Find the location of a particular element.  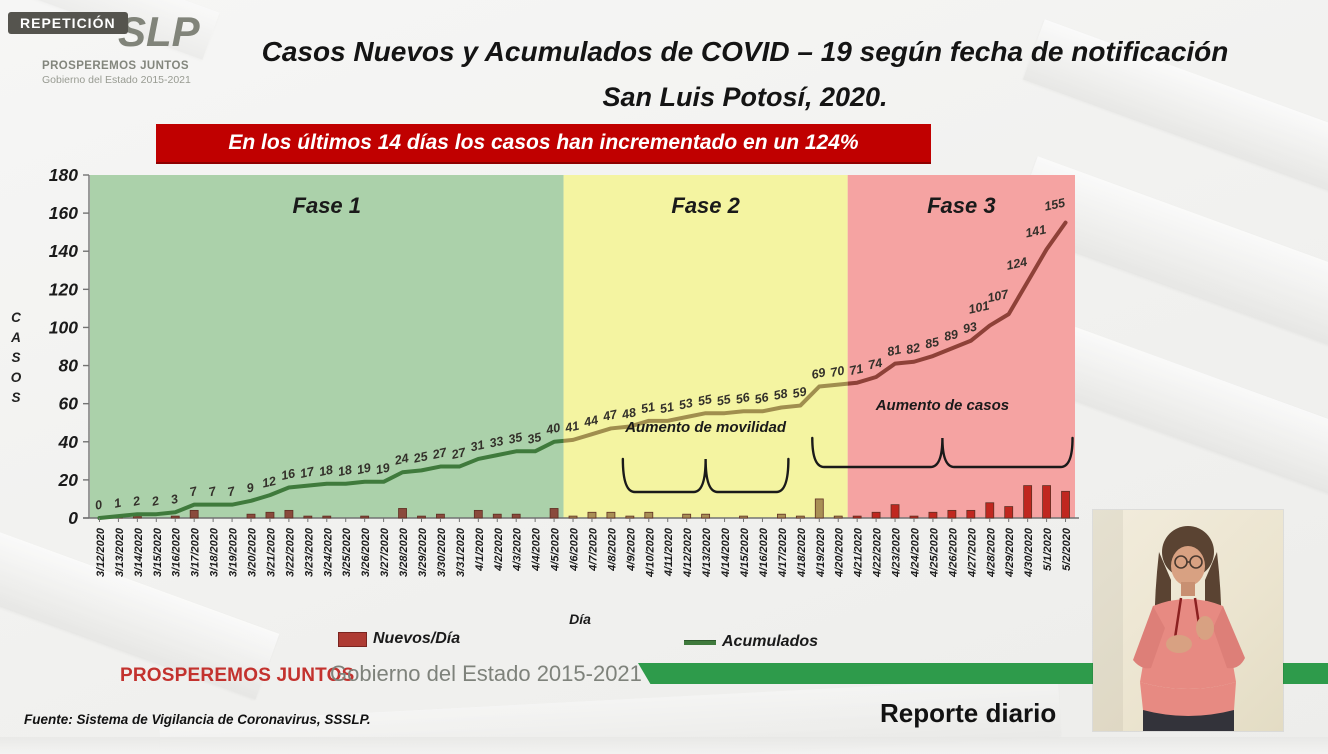

svg-text: 80 is located at coordinates (69, 366).